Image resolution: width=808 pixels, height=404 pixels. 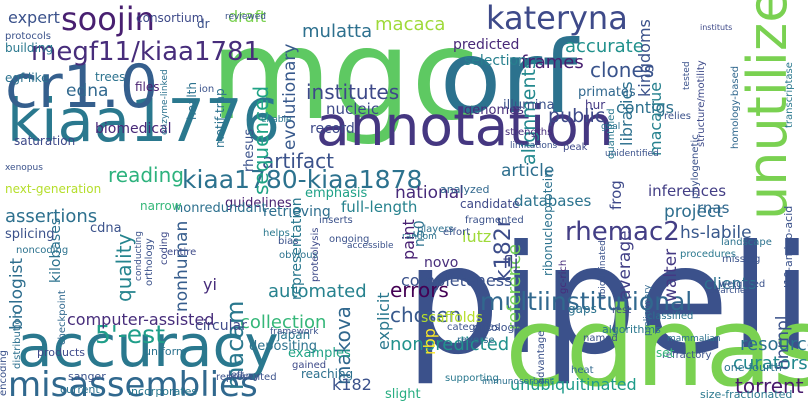 What do you see at coordinates (694, 339) in the screenshot?
I see `cloud-word: mammalian` at bounding box center [694, 339].